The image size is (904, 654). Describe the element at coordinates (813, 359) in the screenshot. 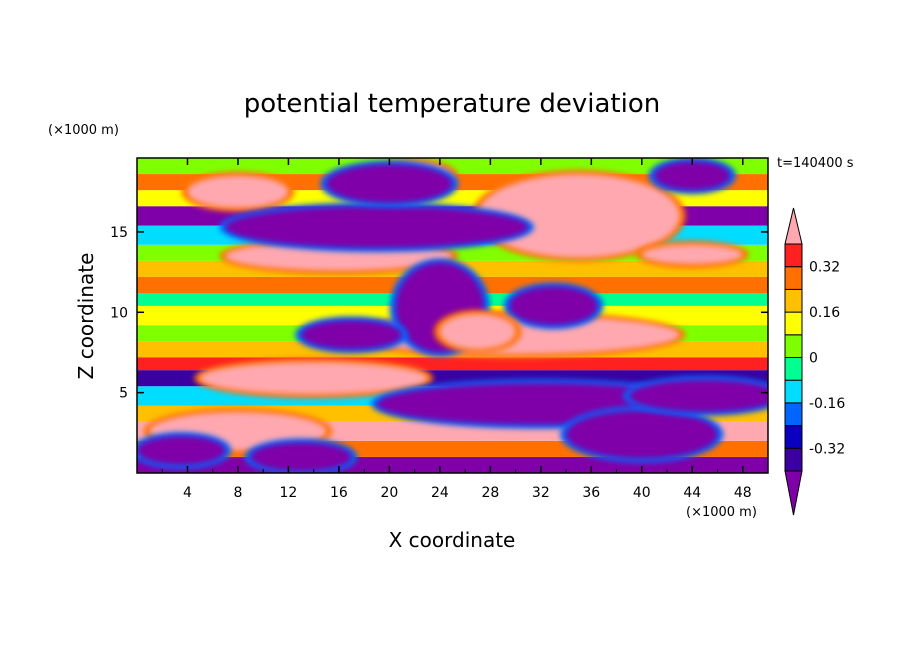

I see `colorbar-tick-label: 0` at that location.